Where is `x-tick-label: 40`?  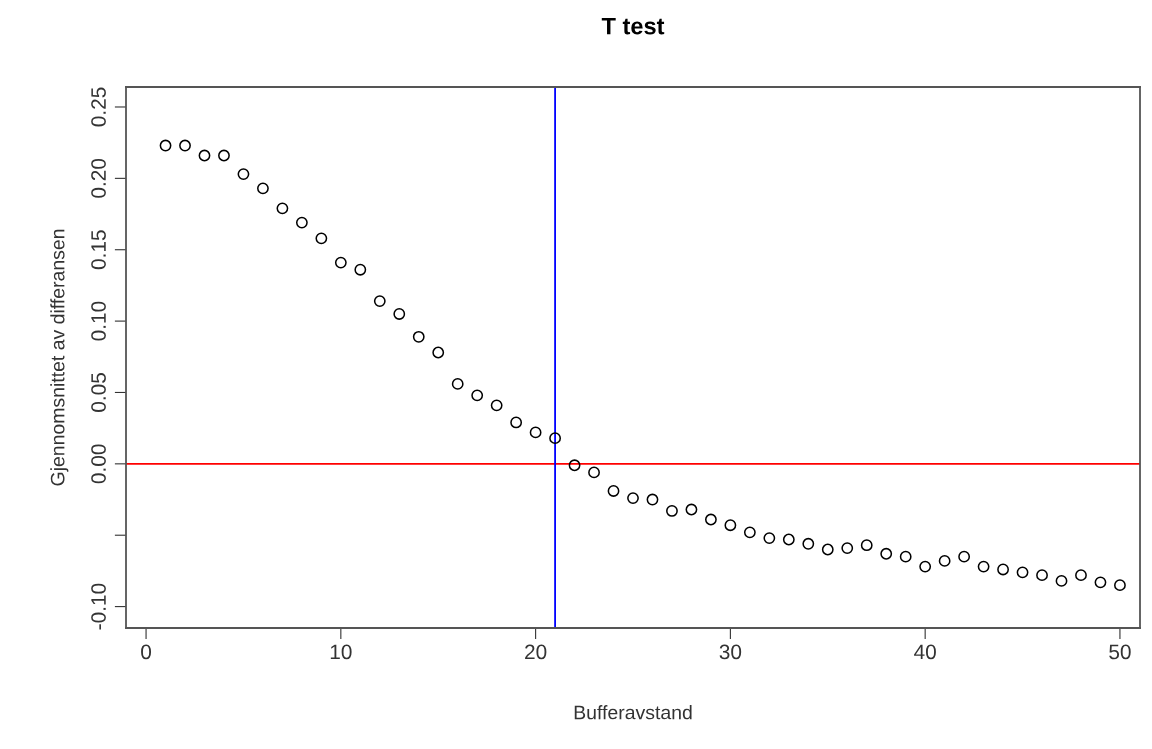
x-tick-label: 40 is located at coordinates (925, 652).